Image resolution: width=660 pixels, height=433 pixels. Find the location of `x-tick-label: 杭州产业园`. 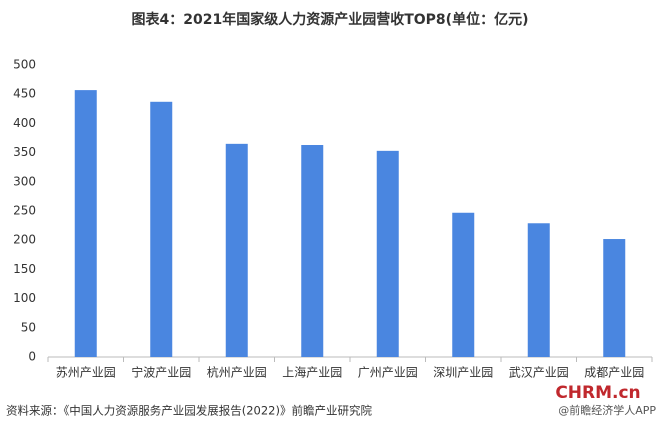

x-tick-label: 杭州产业园 is located at coordinates (237, 372).